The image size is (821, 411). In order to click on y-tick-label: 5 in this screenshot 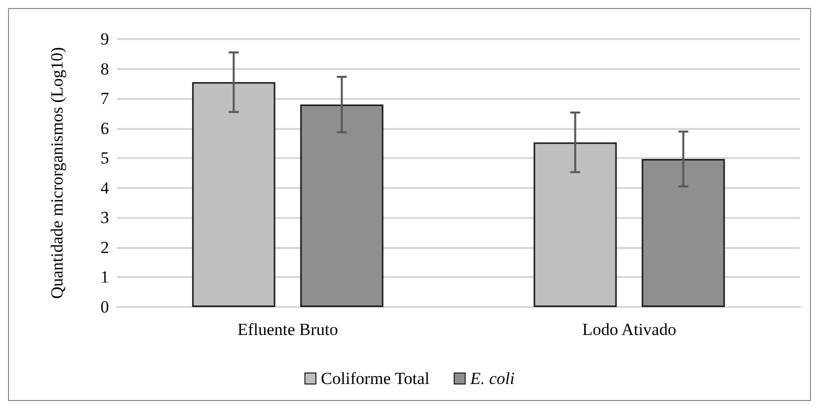, I will do `click(104, 158)`.